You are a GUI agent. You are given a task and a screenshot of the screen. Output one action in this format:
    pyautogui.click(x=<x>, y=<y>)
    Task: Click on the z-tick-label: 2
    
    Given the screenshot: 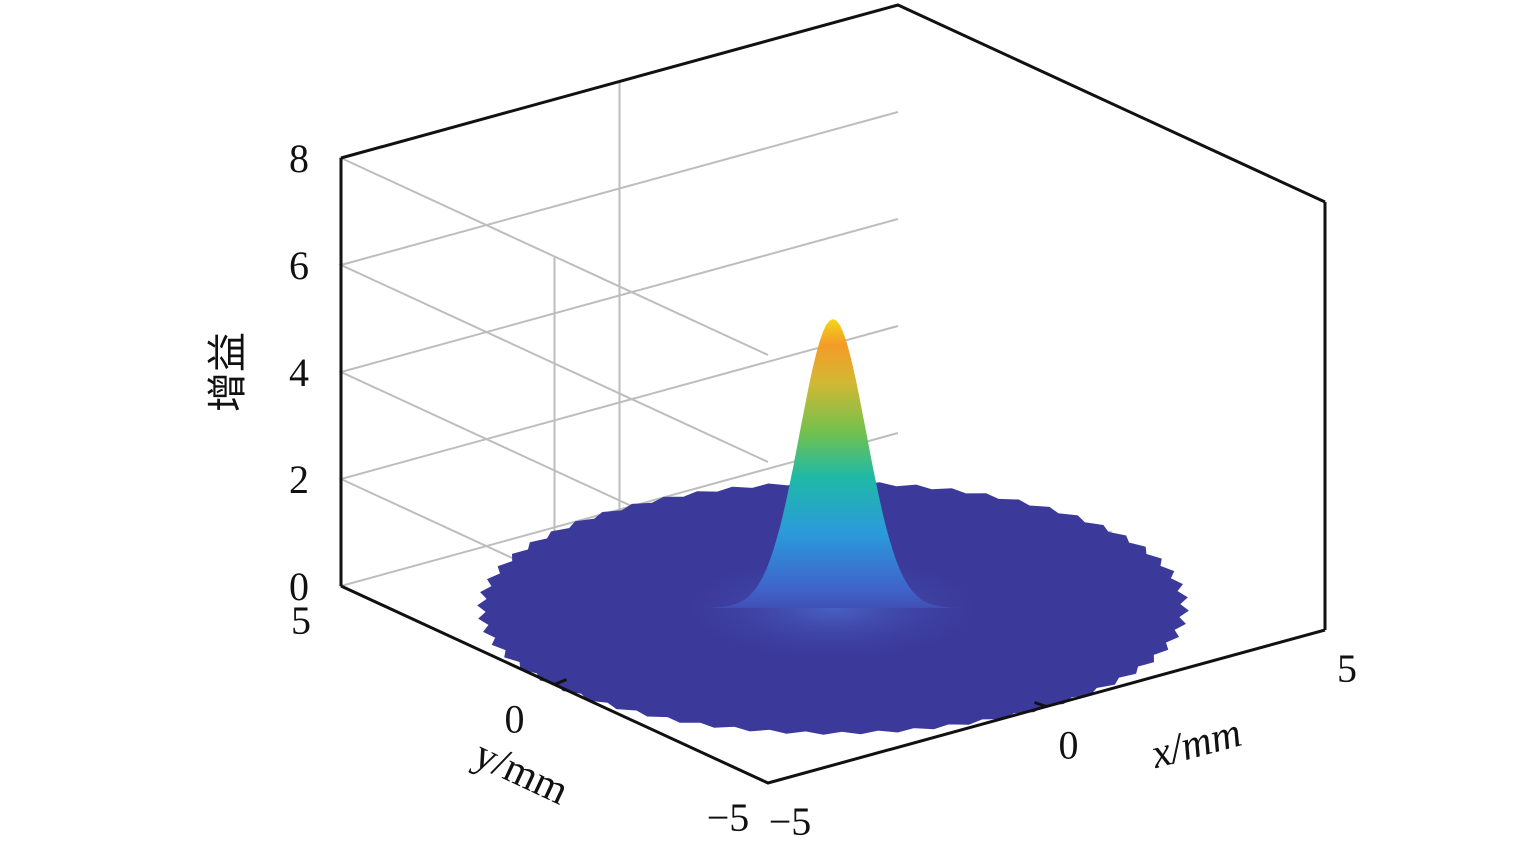 What is the action you would take?
    pyautogui.click(x=299, y=479)
    